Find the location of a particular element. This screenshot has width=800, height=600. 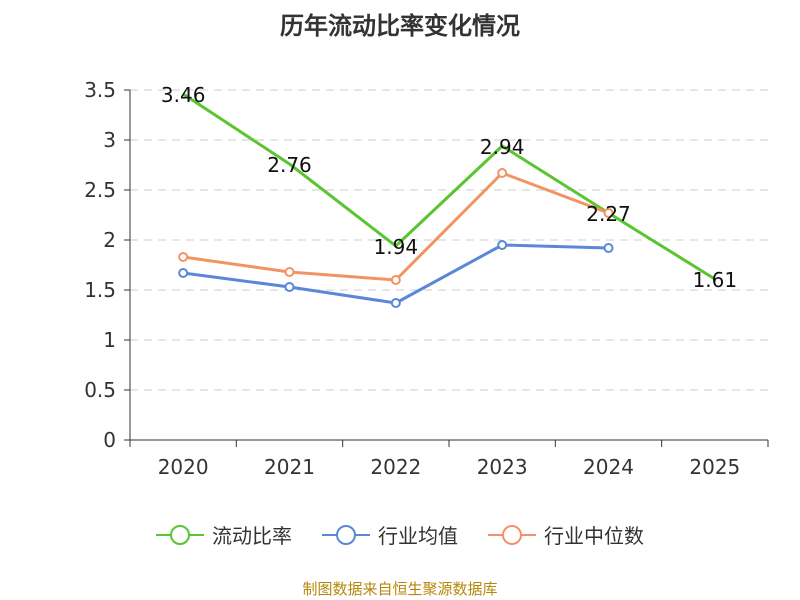

chart-legend: 流动比率 行业均值 行业中位数 is located at coordinates (400, 534).